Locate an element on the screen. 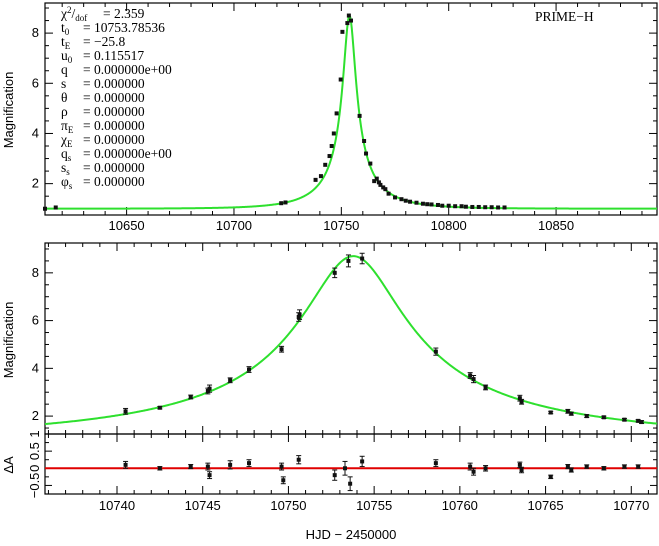 The height and width of the screenshot is (546, 659). middle-y-tick-label: 2 is located at coordinates (35, 415).